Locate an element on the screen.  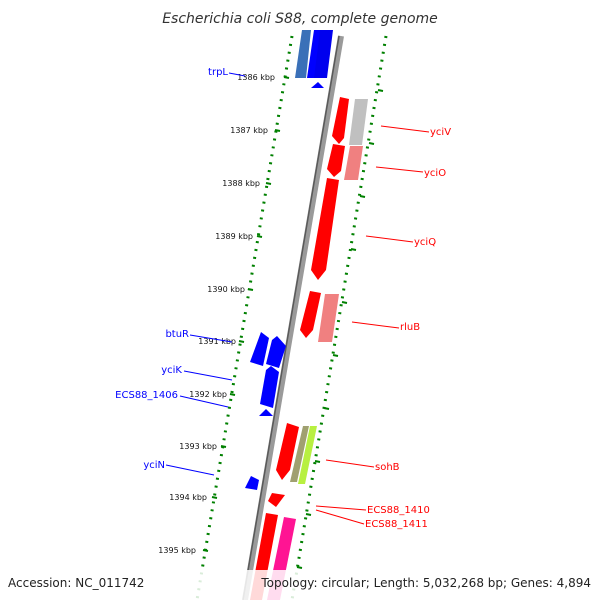
gene-label-sohB: sohB is located at coordinates (387, 467).